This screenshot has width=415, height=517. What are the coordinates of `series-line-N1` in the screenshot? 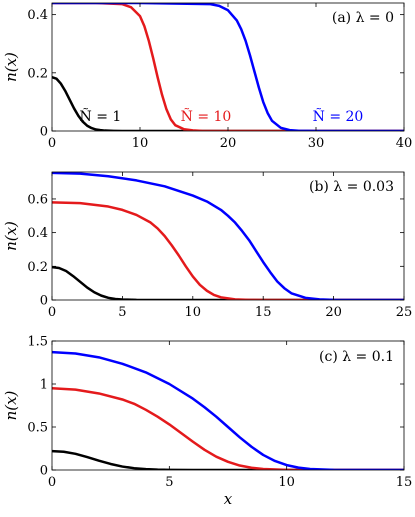 It's located at (228, 282).